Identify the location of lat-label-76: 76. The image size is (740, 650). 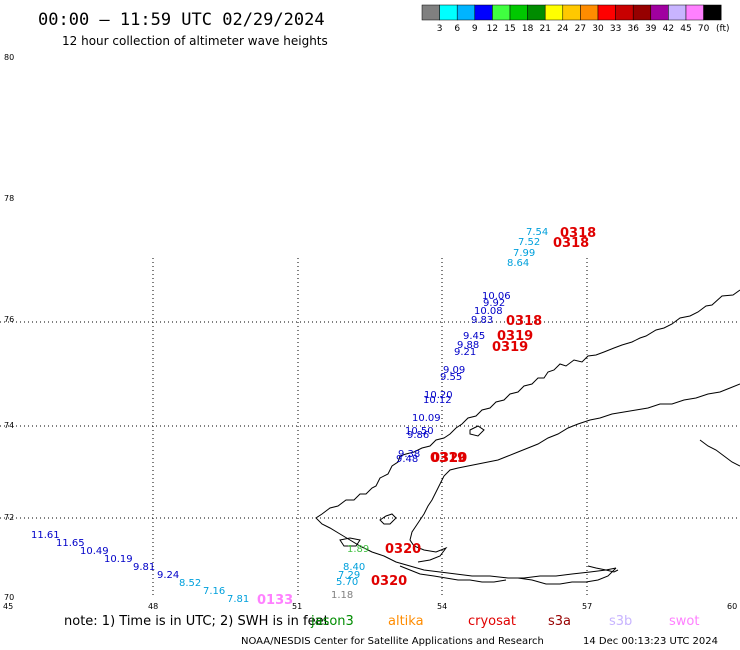
(9, 319).